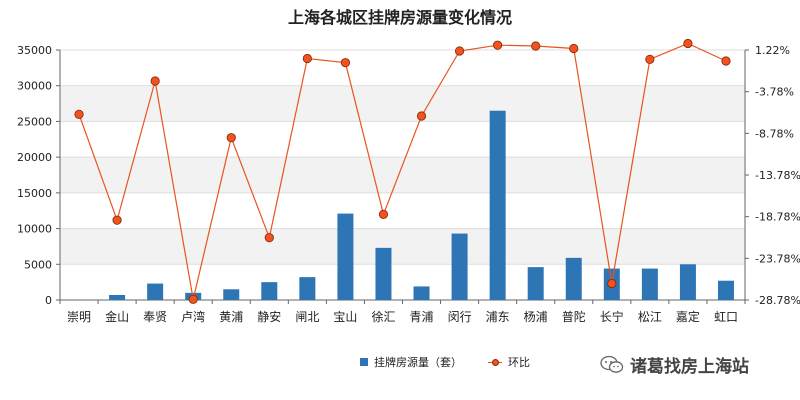 This screenshot has height=400, width=800. I want to click on wechat-icon, so click(612, 365).